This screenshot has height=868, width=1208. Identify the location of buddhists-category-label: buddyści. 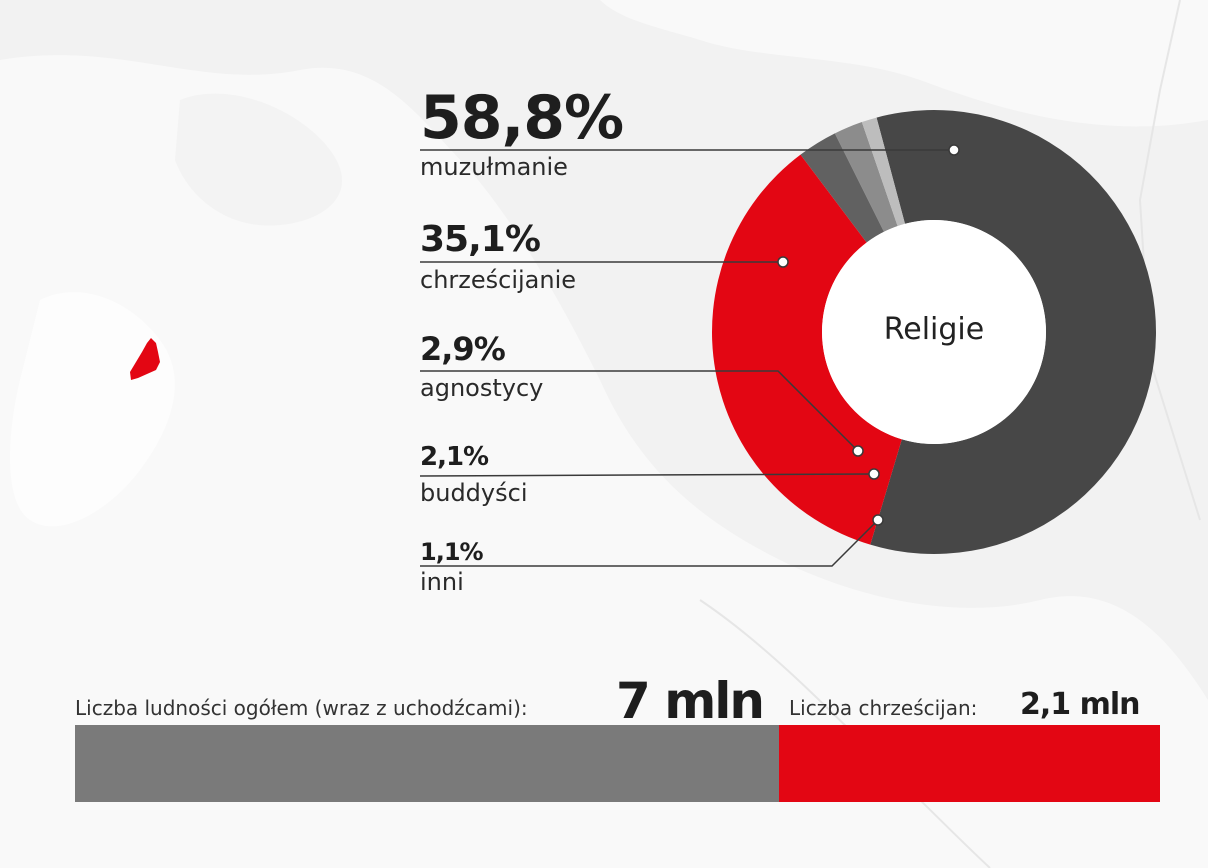
(474, 493).